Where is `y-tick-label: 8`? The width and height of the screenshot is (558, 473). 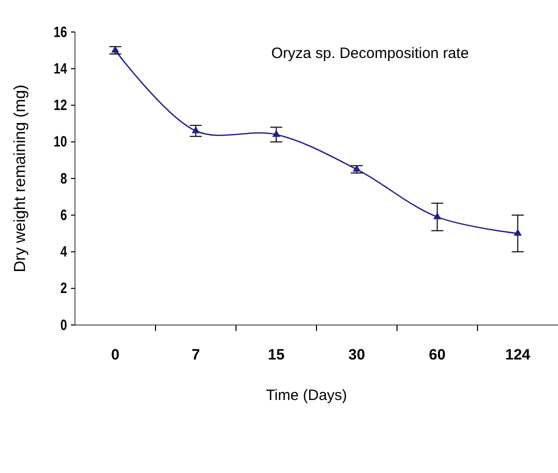
y-tick-label: 8 is located at coordinates (64, 178).